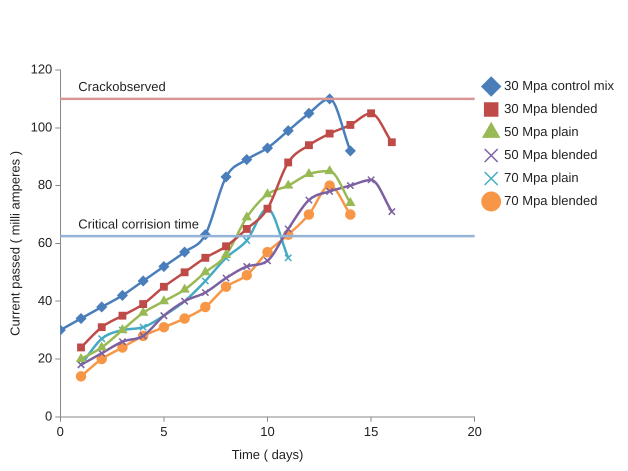 The width and height of the screenshot is (628, 471). Describe the element at coordinates (551, 108) in the screenshot. I see `legend-label: 30 Mpa blended` at that location.